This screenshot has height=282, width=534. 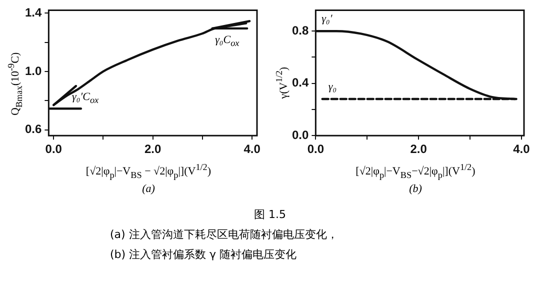 I want to click on annotation: γ₀′, so click(x=327, y=19).